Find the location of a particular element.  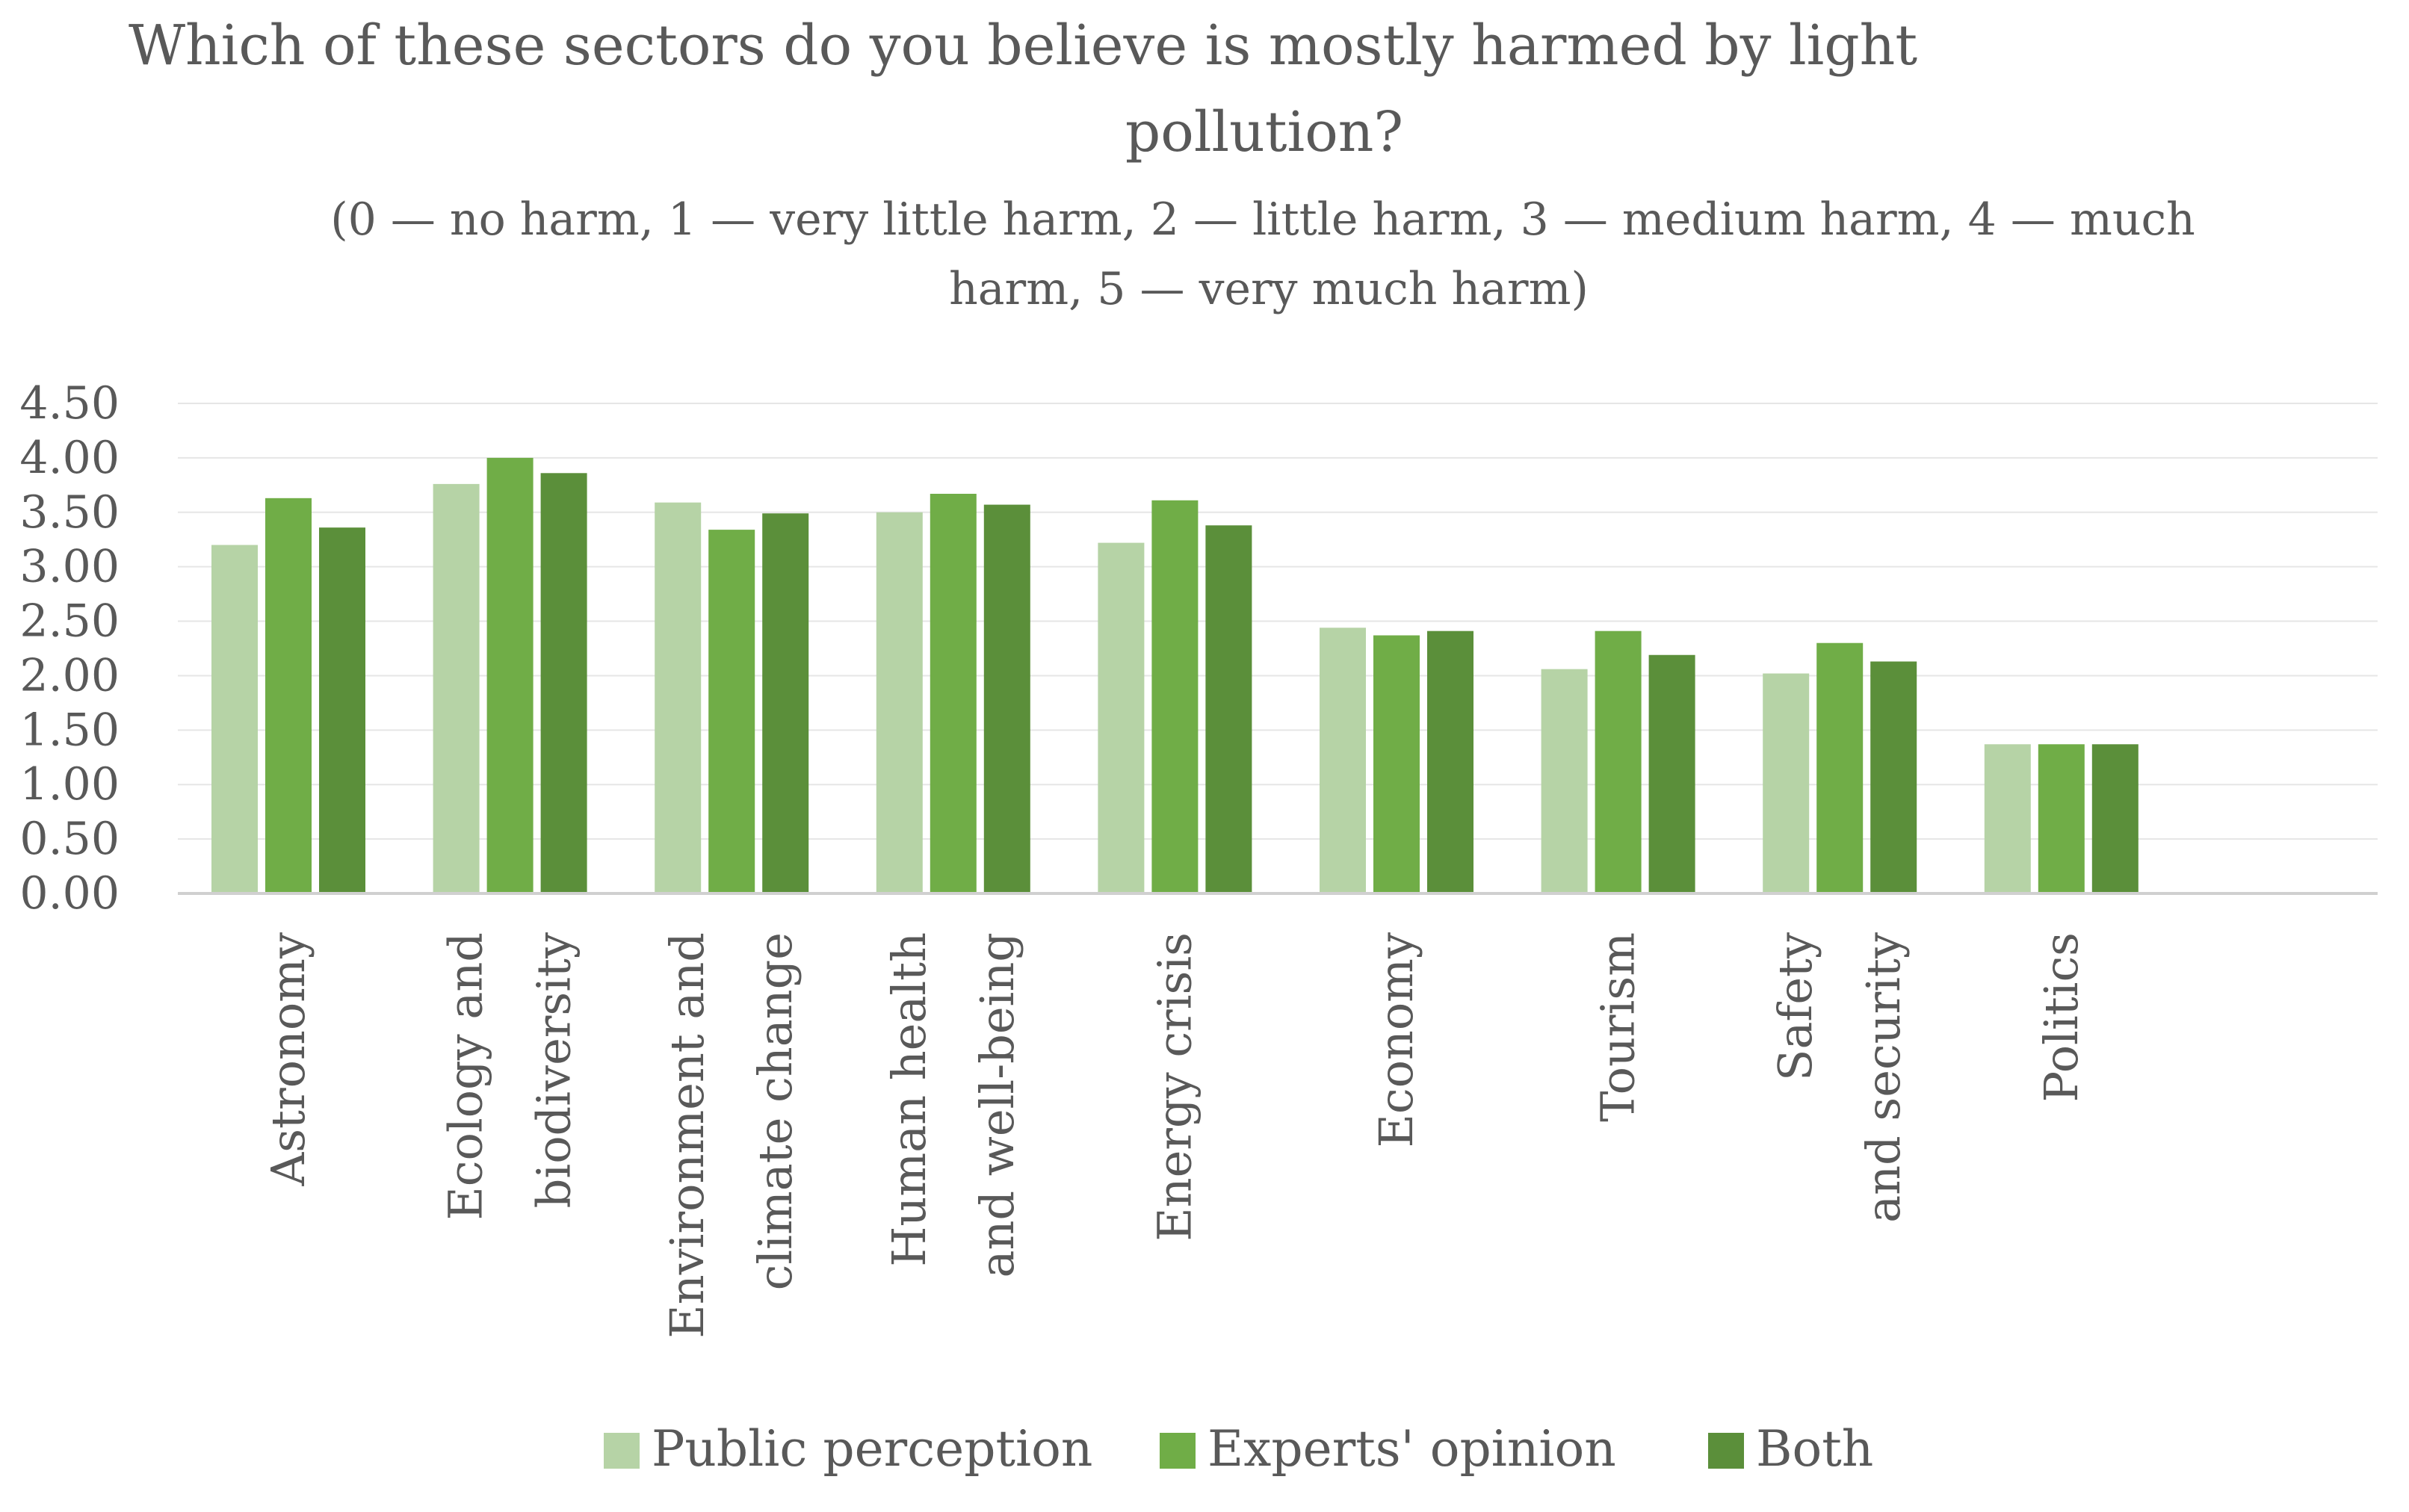

y-tick-label: 1.00 is located at coordinates (69, 785).